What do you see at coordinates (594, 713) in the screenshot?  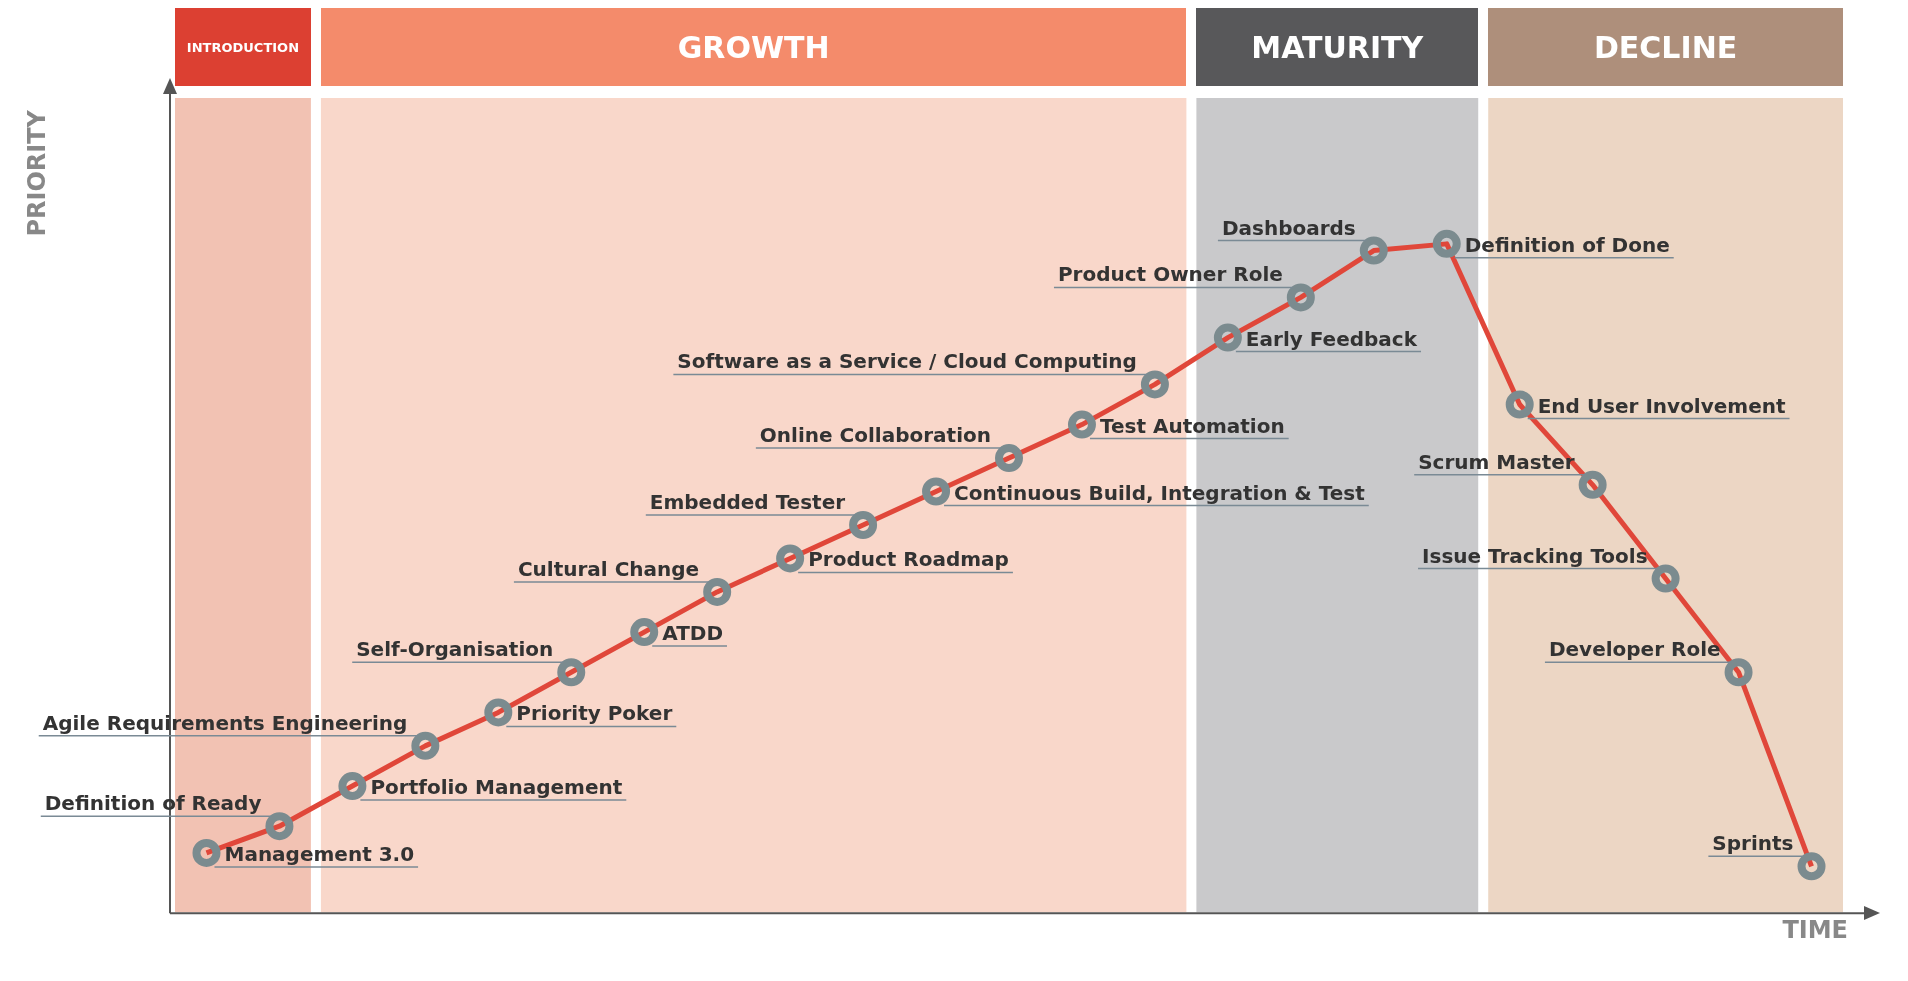 I see `annotation: Priority Poker` at bounding box center [594, 713].